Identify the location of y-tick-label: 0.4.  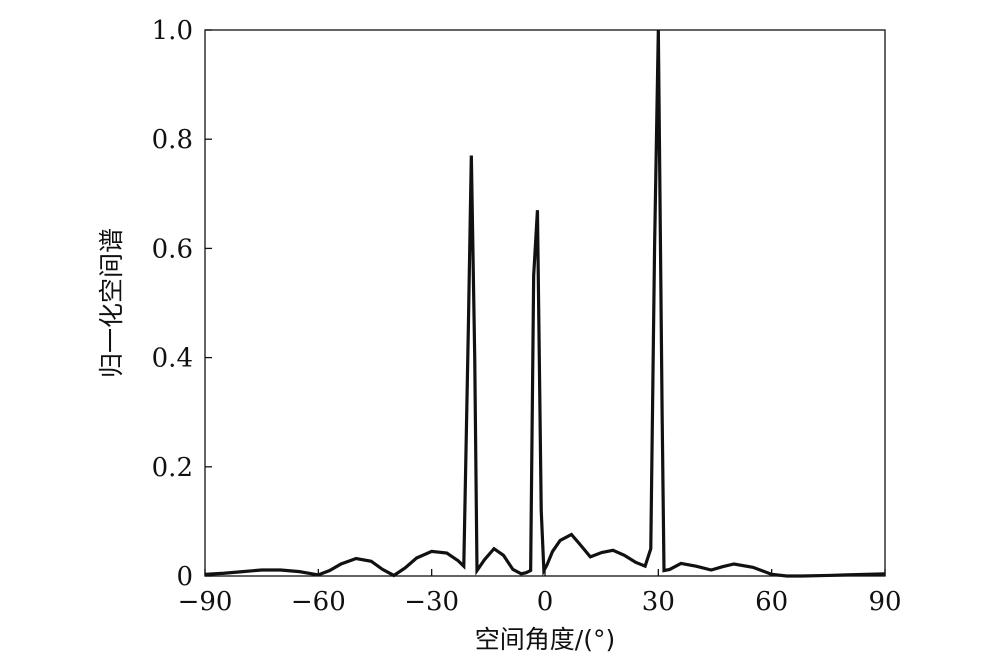
(172, 359).